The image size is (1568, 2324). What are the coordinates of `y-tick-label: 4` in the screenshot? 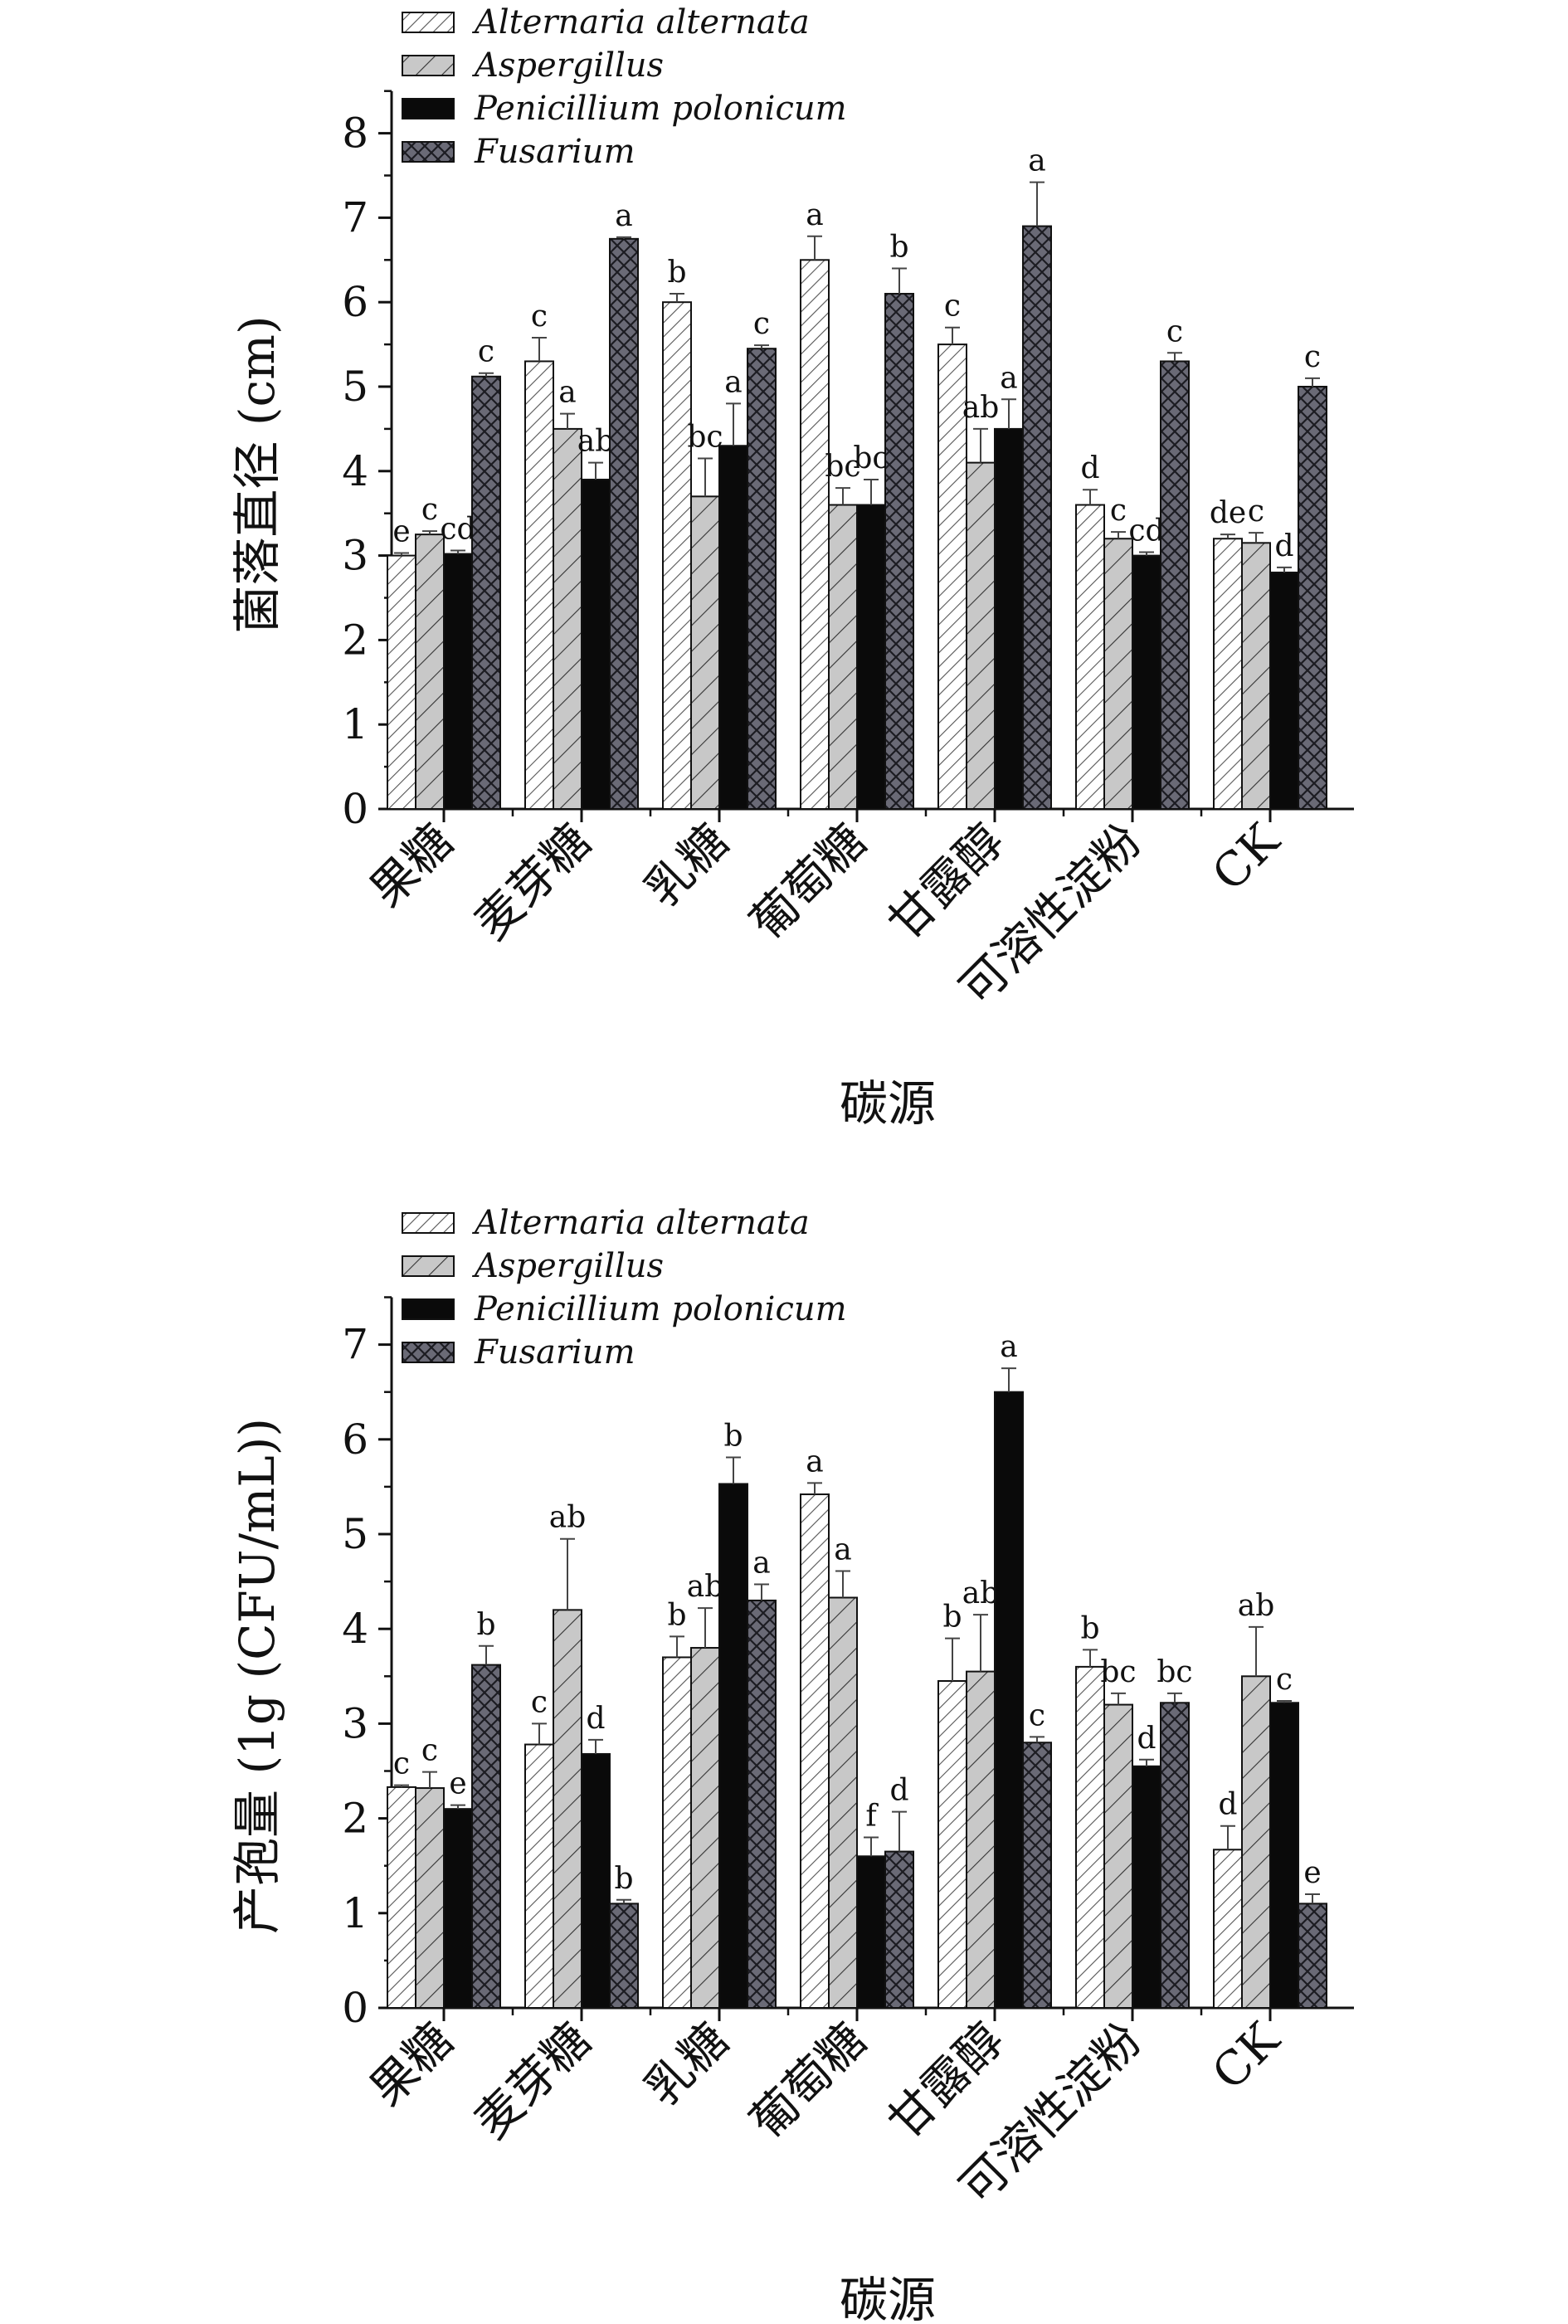 It's located at (355, 471).